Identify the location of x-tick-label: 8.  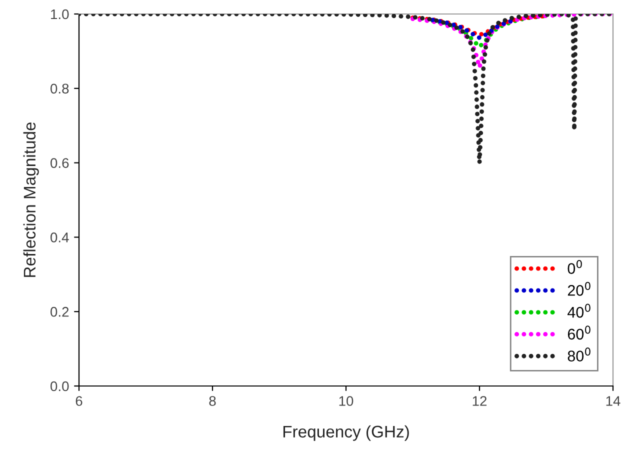
(212, 401).